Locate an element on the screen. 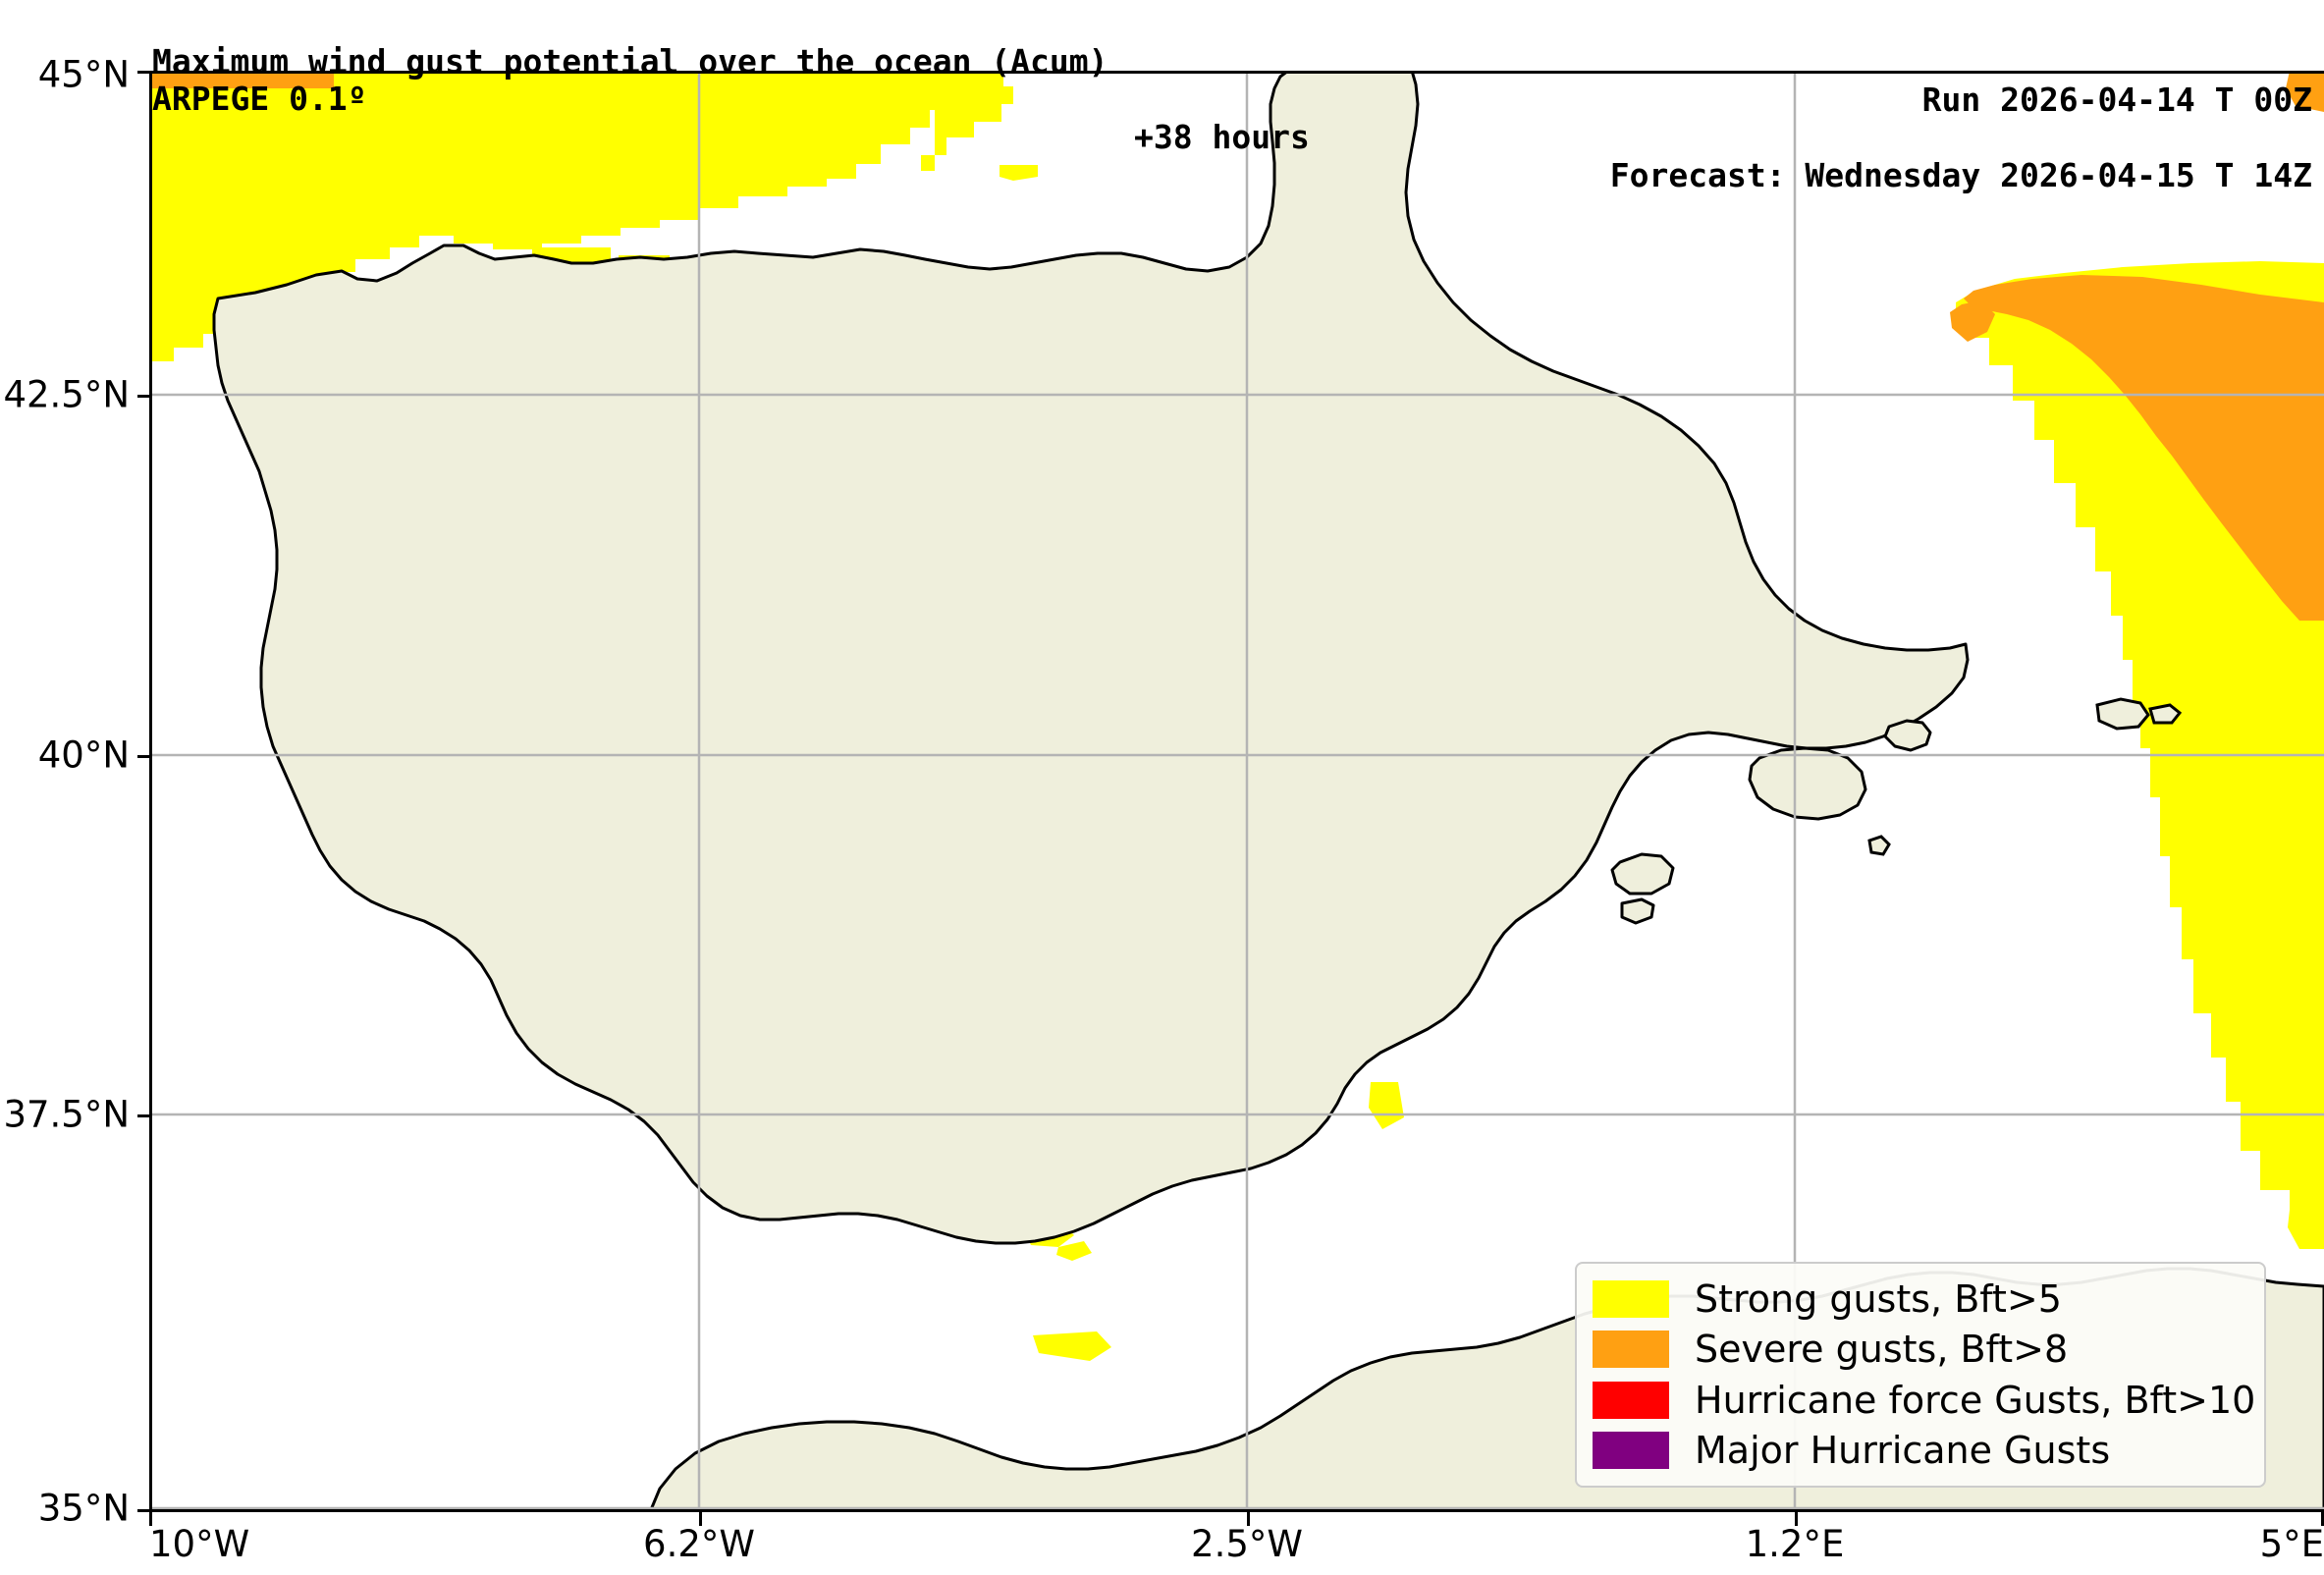 The image size is (2324, 1575). legend-item-strong-gusts: Strong gusts, Bft>5 is located at coordinates (1920, 1299).